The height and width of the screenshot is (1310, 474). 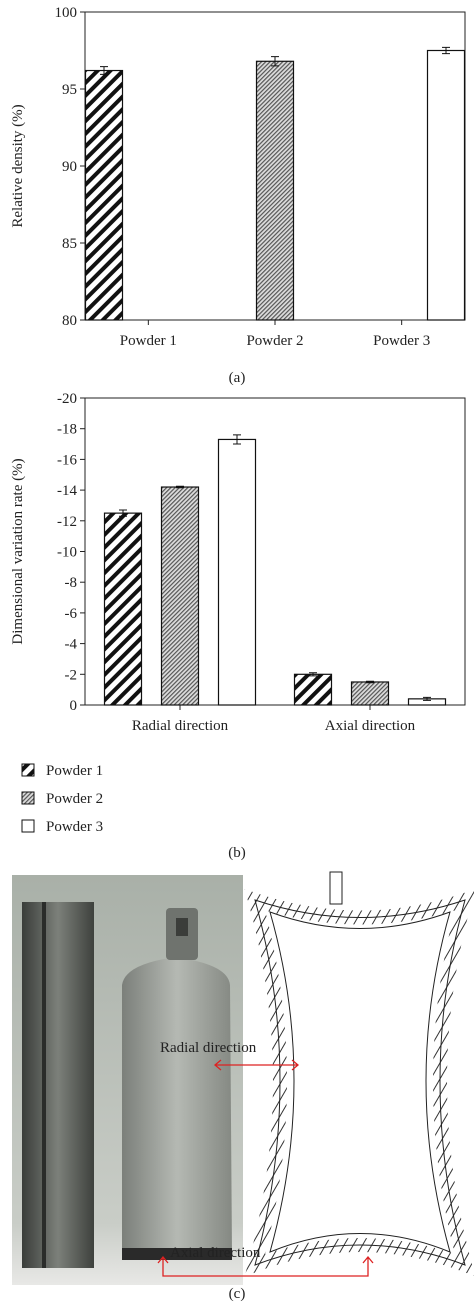 I want to click on x-tick-label: Powder 1, so click(x=148, y=341).